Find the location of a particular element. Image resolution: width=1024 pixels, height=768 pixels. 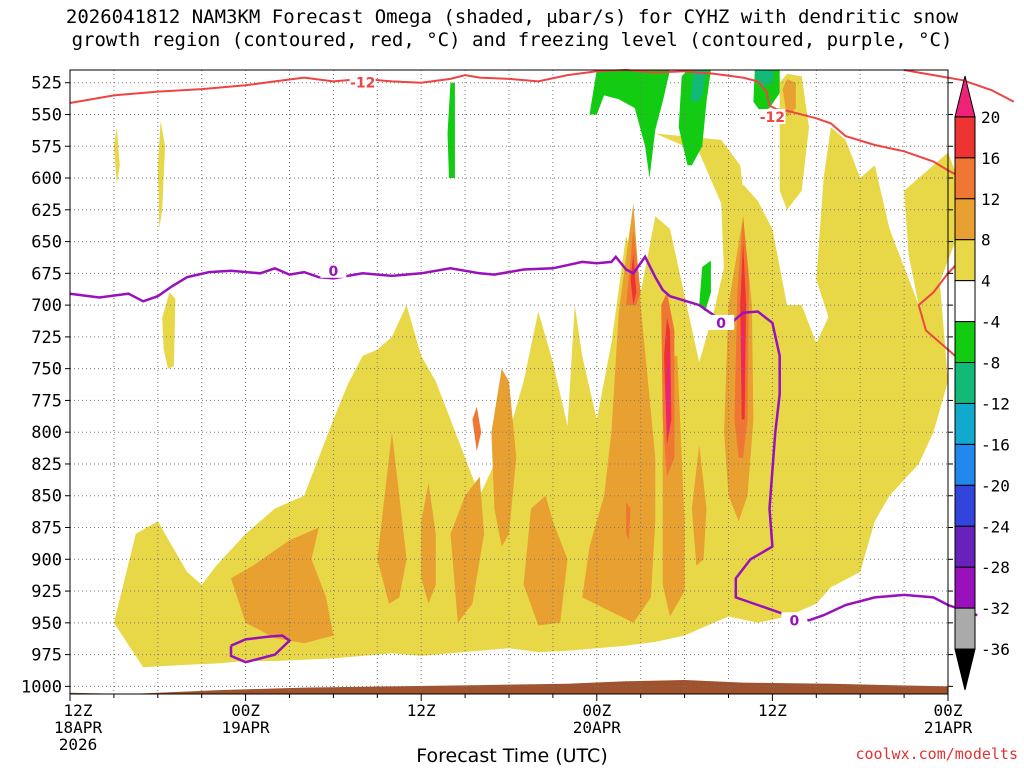

zero-contour-label-1: 0 is located at coordinates (721, 323).